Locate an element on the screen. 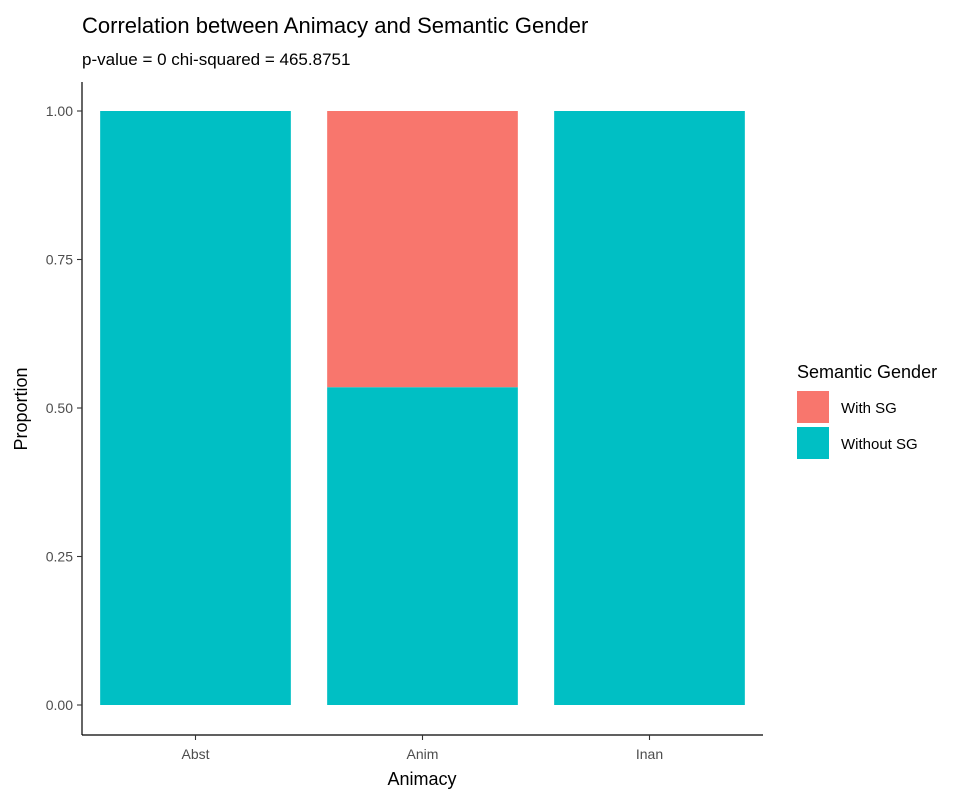 The height and width of the screenshot is (798, 973). chart-subtitle: p-value = 0 chi-squared = 465.8751 is located at coordinates (216, 59).